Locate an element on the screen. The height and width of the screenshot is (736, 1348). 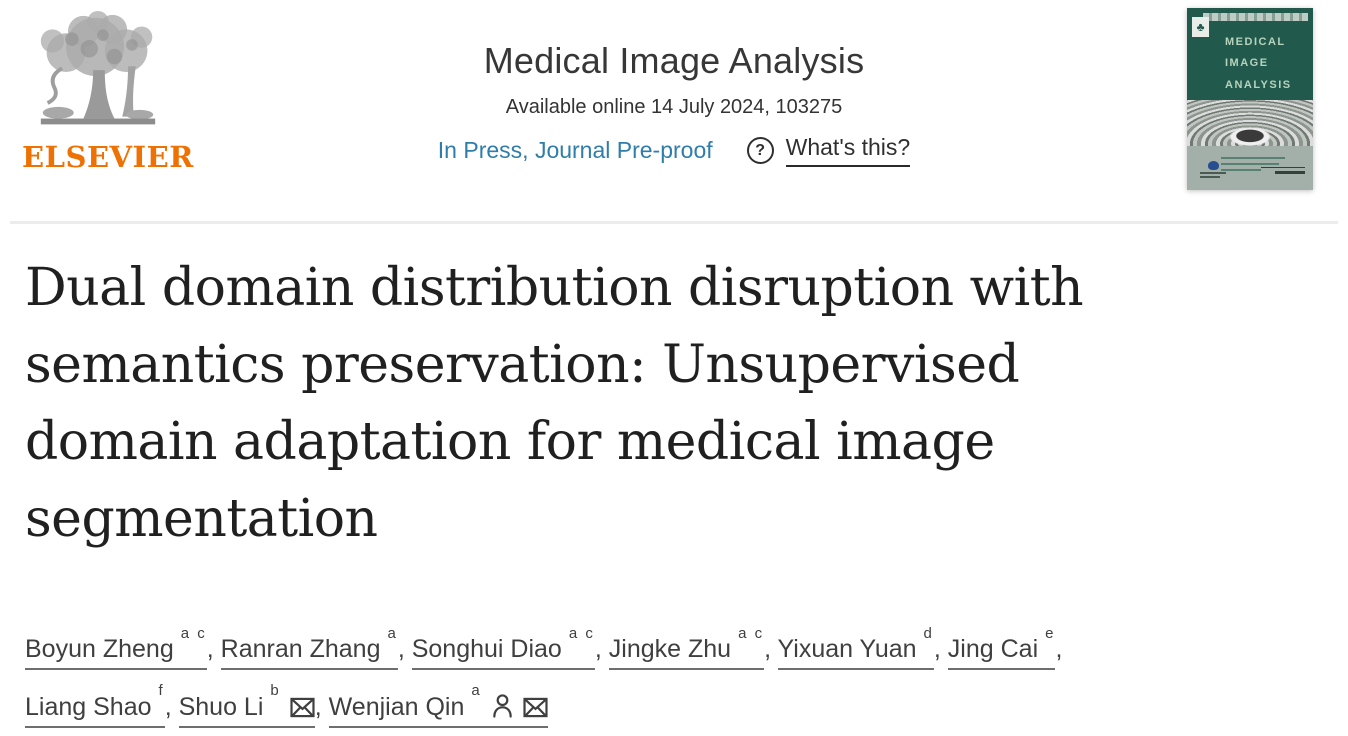
journal-title-link: Medical Image Analysis is located at coordinates (674, 60).